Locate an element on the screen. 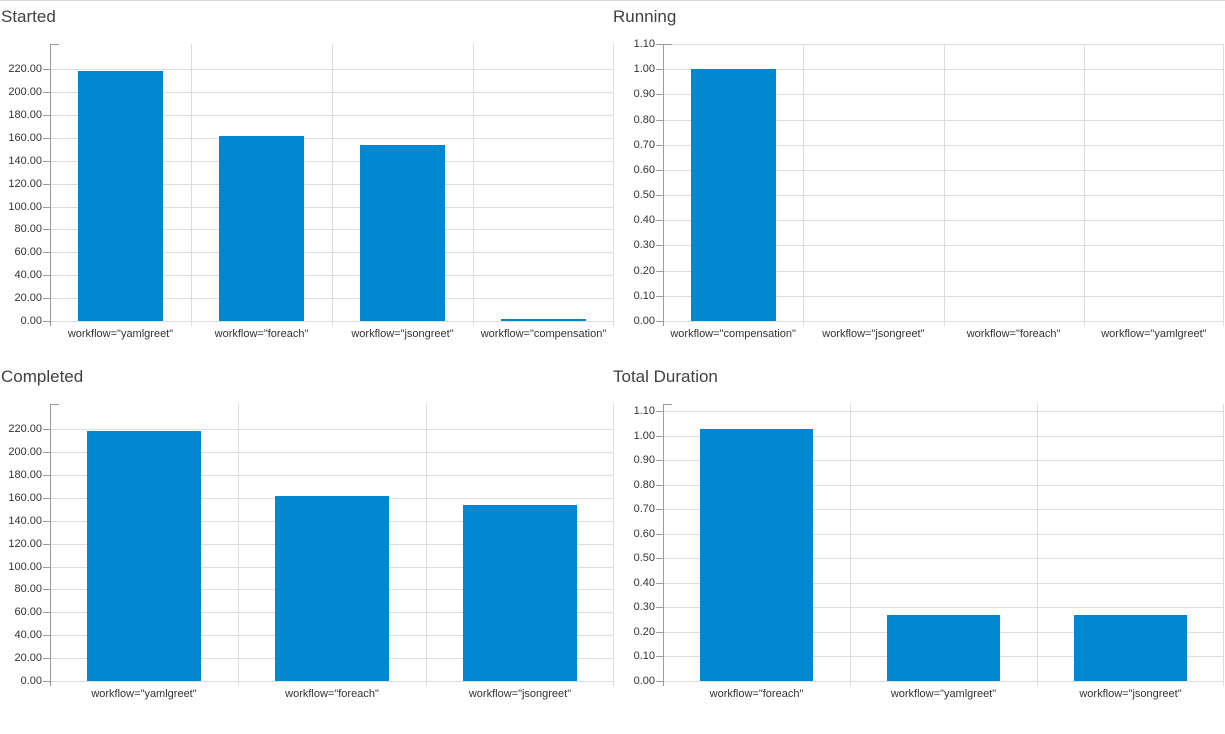 This screenshot has width=1225, height=734. y-tick-label: 120.00 is located at coordinates (25, 184).